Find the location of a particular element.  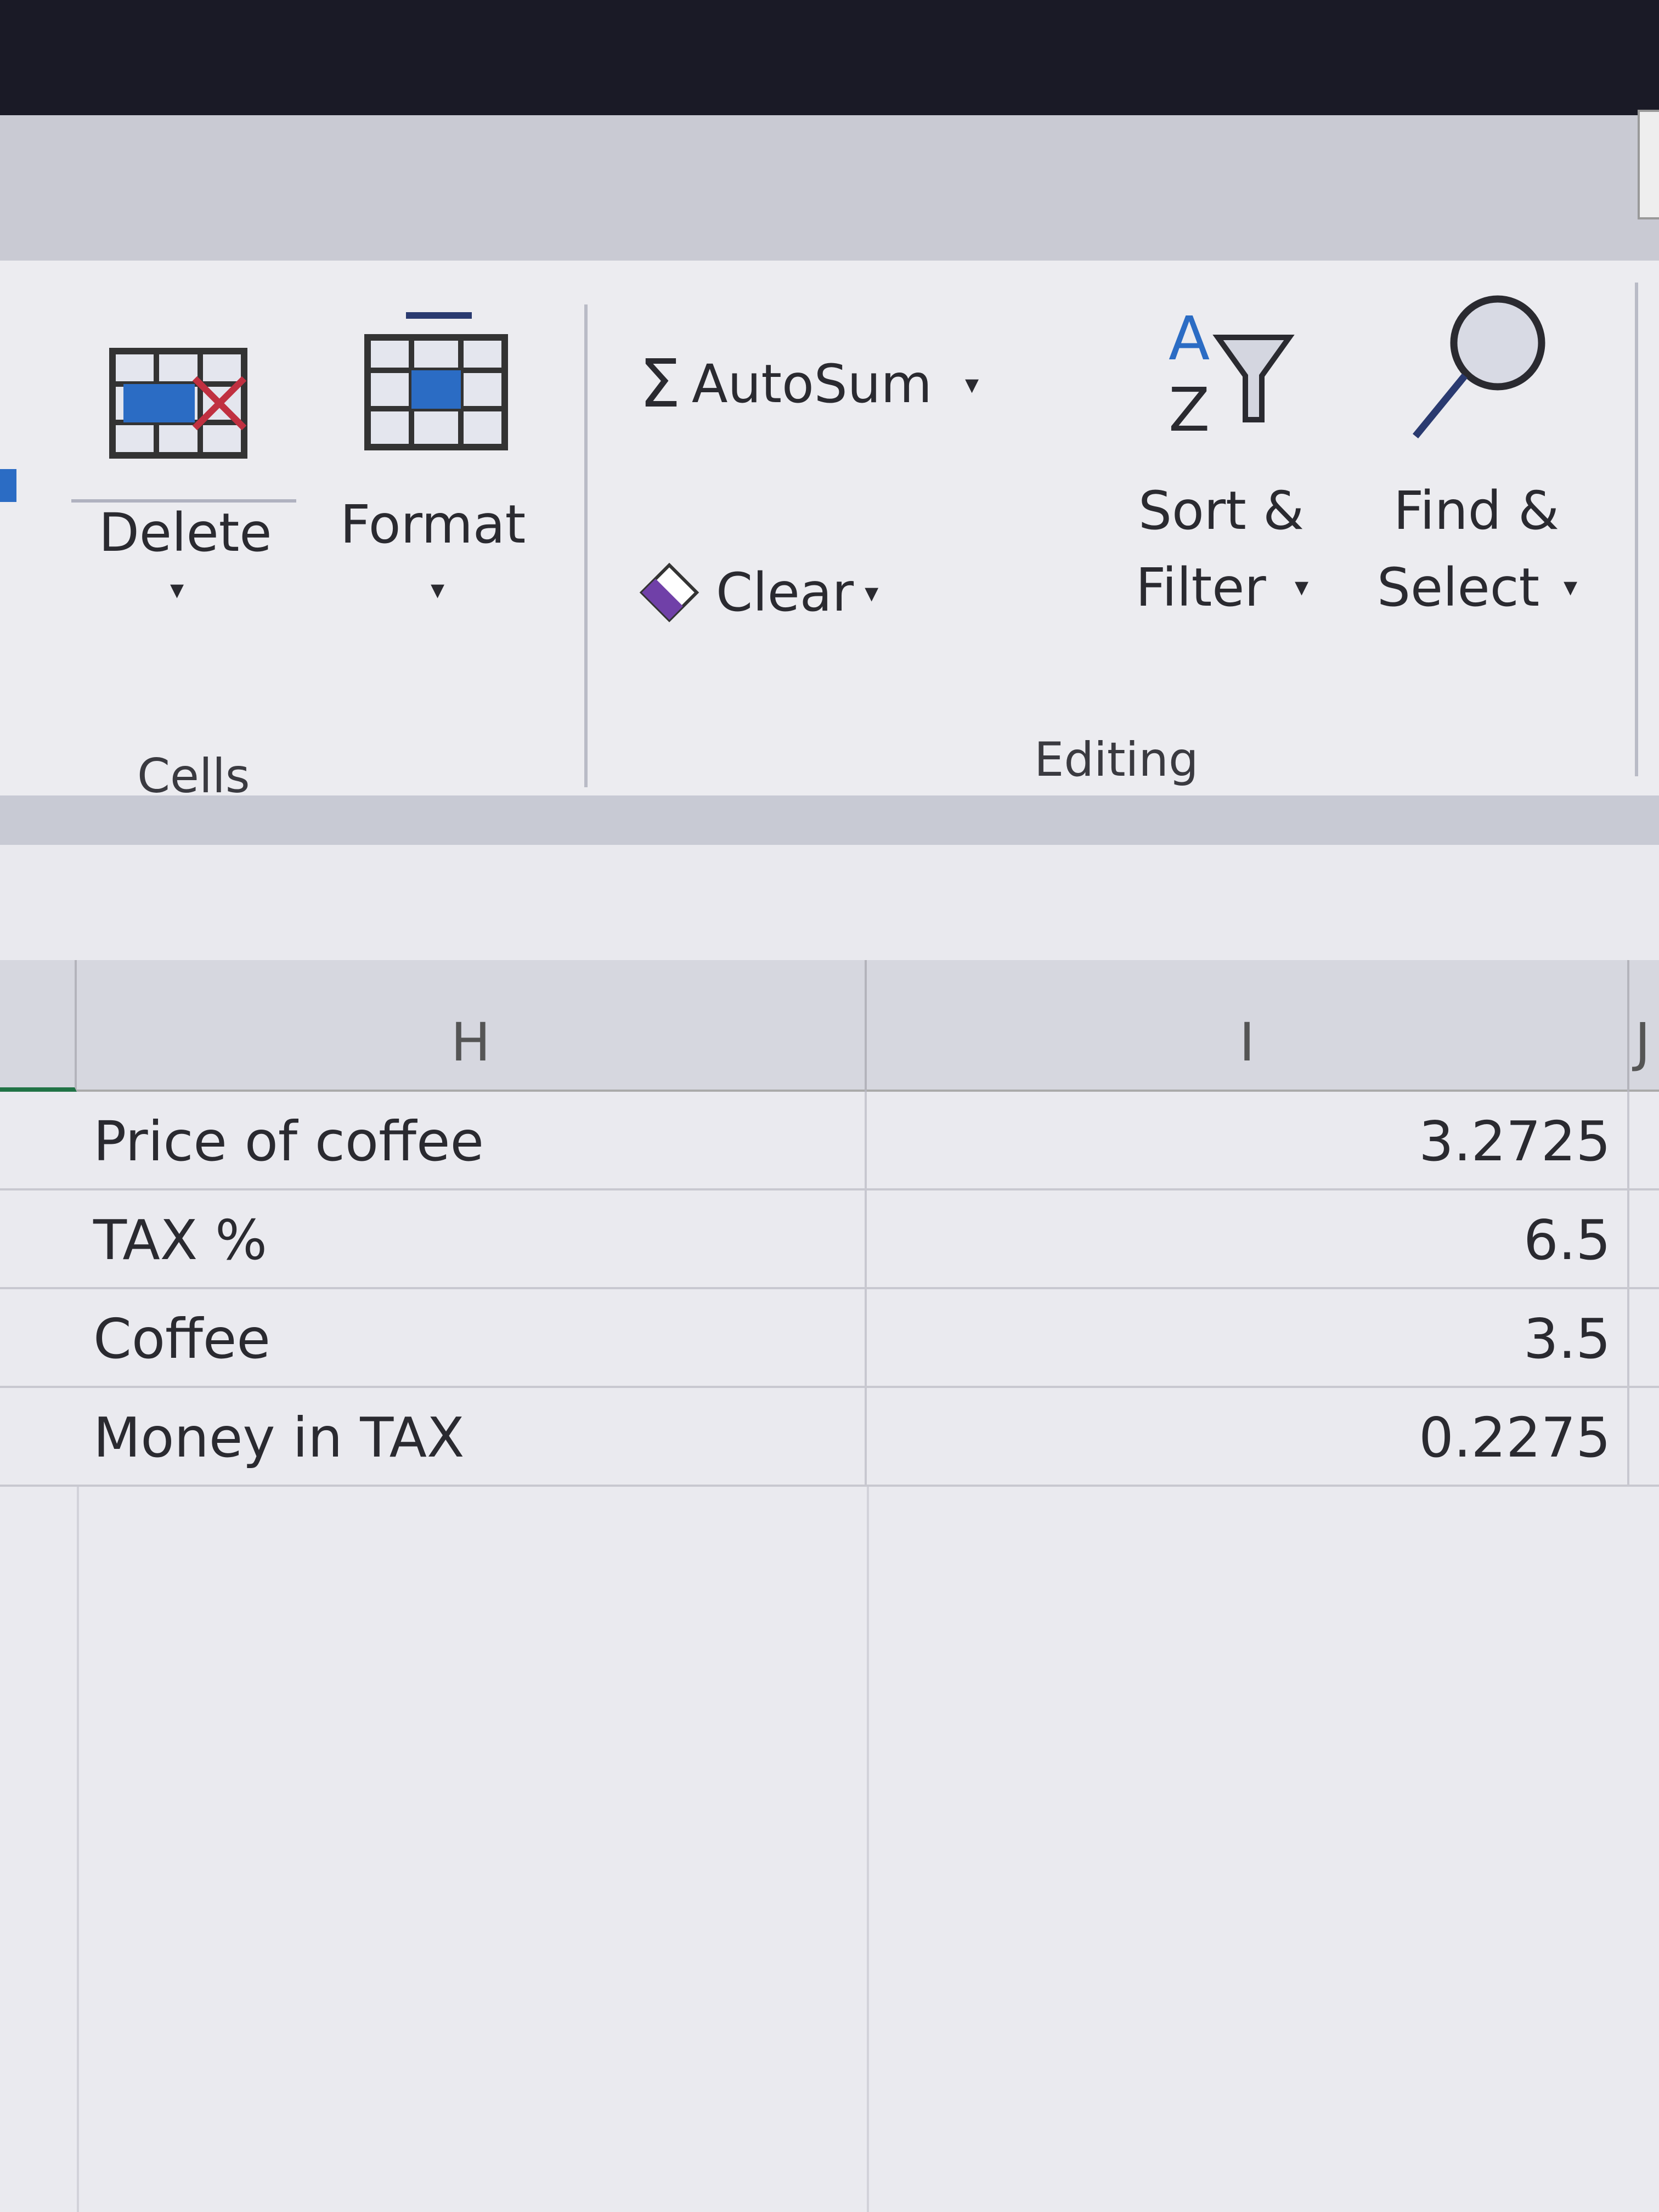

column-header-h: H is located at coordinates (472, 1026).